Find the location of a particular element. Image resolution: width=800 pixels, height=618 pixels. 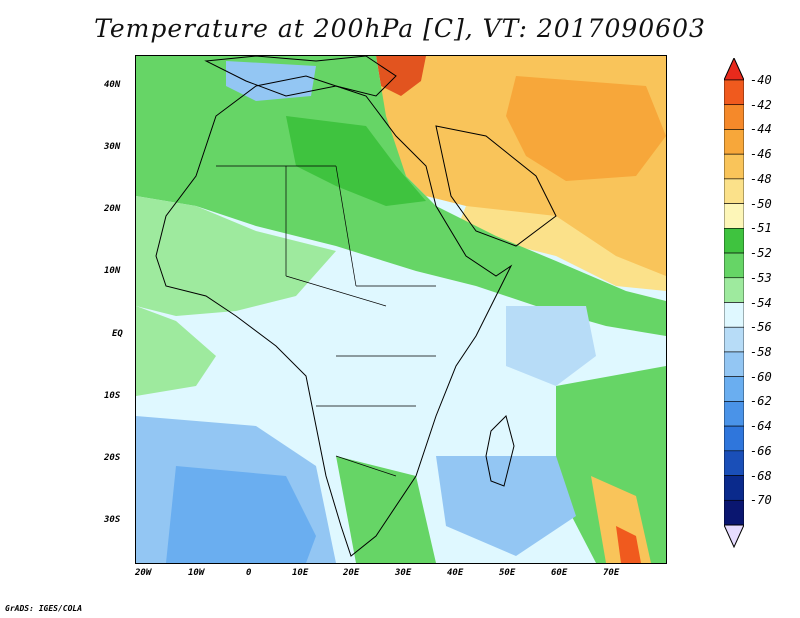

colorbar is located at coordinates (734, 303).